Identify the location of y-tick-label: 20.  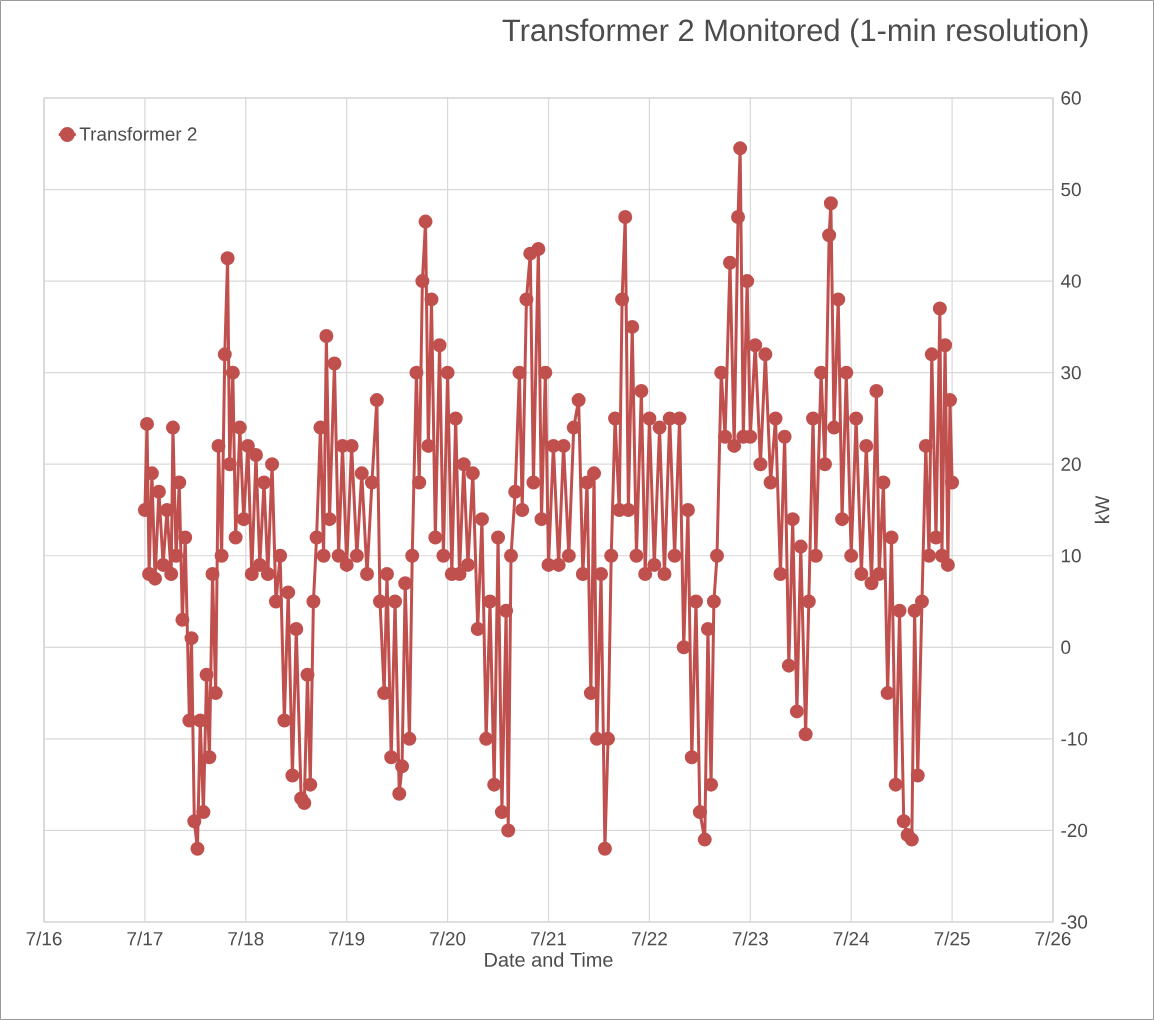
(1071, 464).